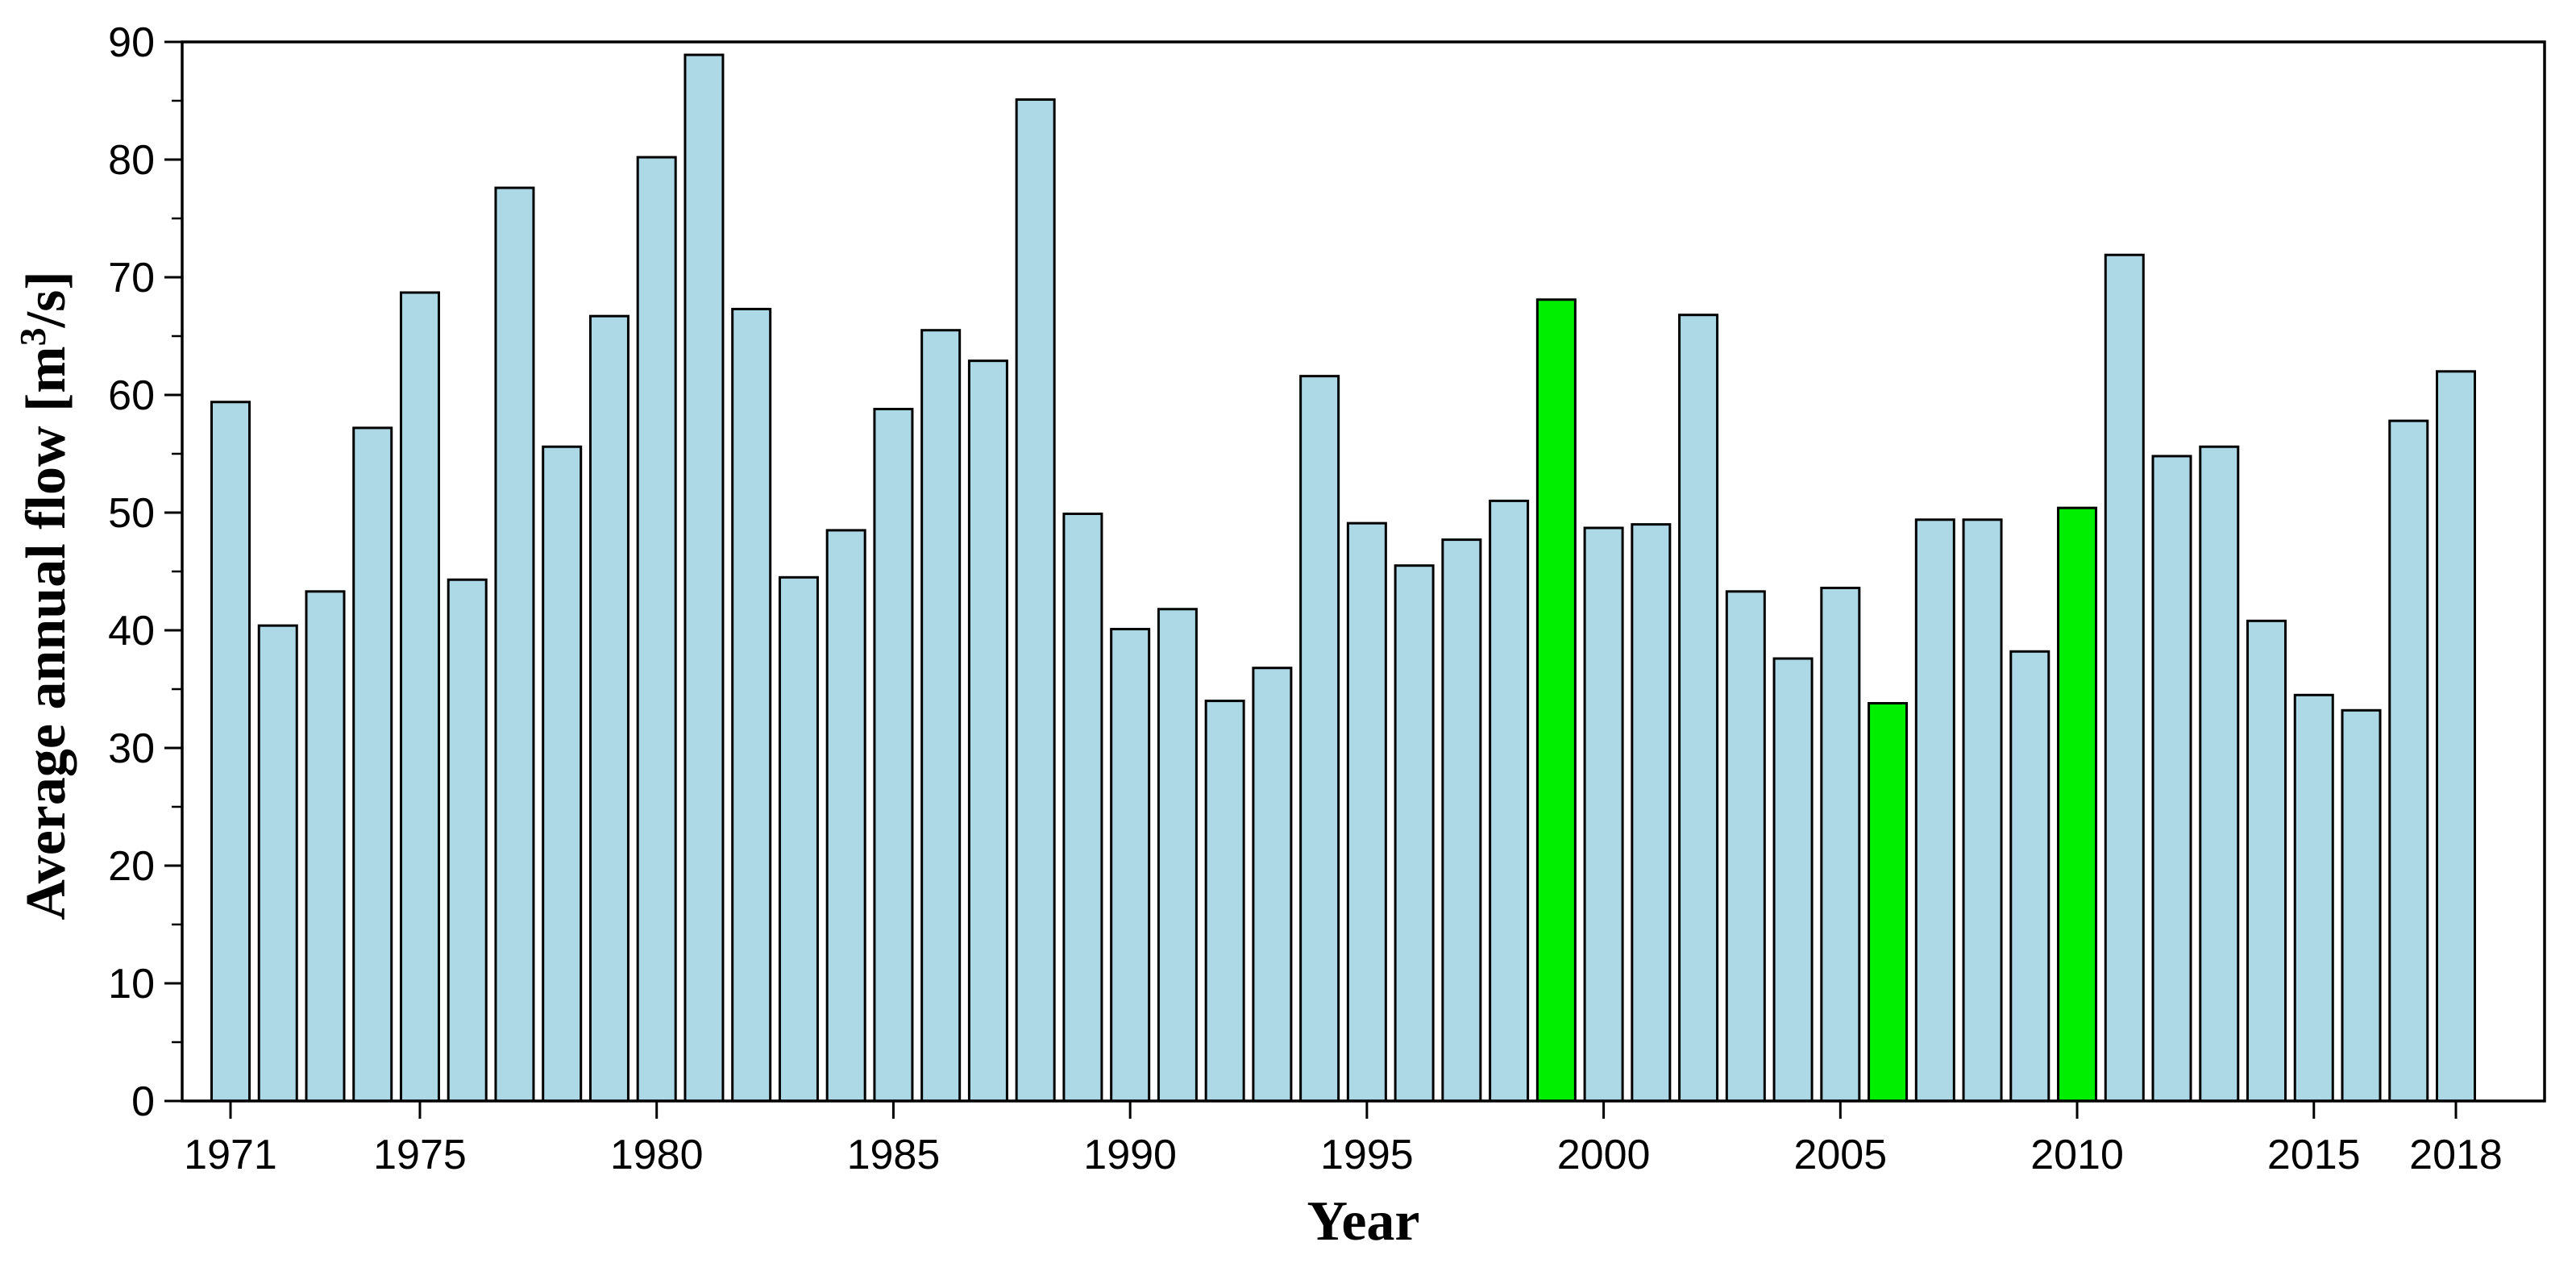 The image size is (2576, 1263). Describe the element at coordinates (131, 631) in the screenshot. I see `y-axis-tick-label: 40` at that location.